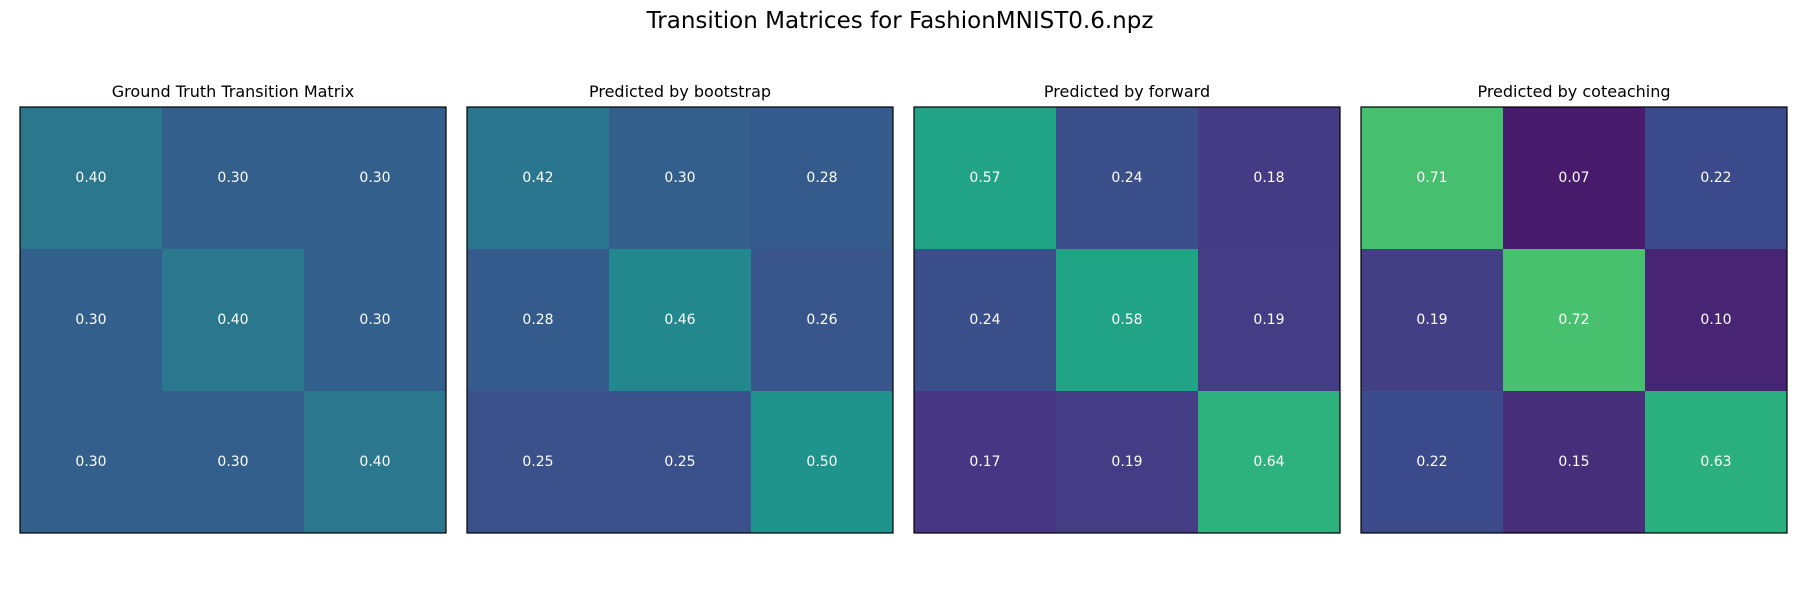 This screenshot has height=600, width=1800. What do you see at coordinates (1127, 91) in the screenshot?
I see `heatmap-title-forward: Predicted by forward` at bounding box center [1127, 91].